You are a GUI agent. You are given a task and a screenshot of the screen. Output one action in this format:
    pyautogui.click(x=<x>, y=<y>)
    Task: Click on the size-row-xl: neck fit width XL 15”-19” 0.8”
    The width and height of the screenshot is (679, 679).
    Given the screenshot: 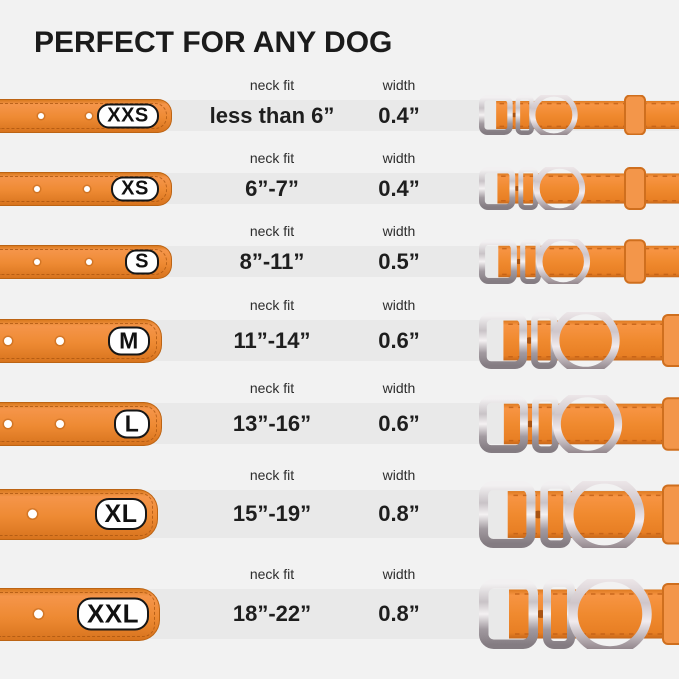 What is the action you would take?
    pyautogui.click(x=339, y=510)
    